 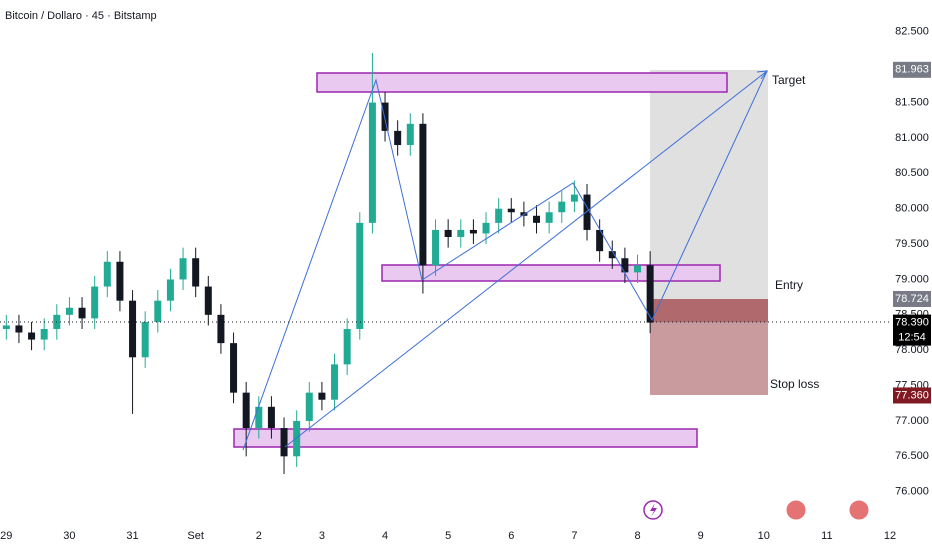 What do you see at coordinates (132, 536) in the screenshot?
I see `x-tick-label: 31` at bounding box center [132, 536].